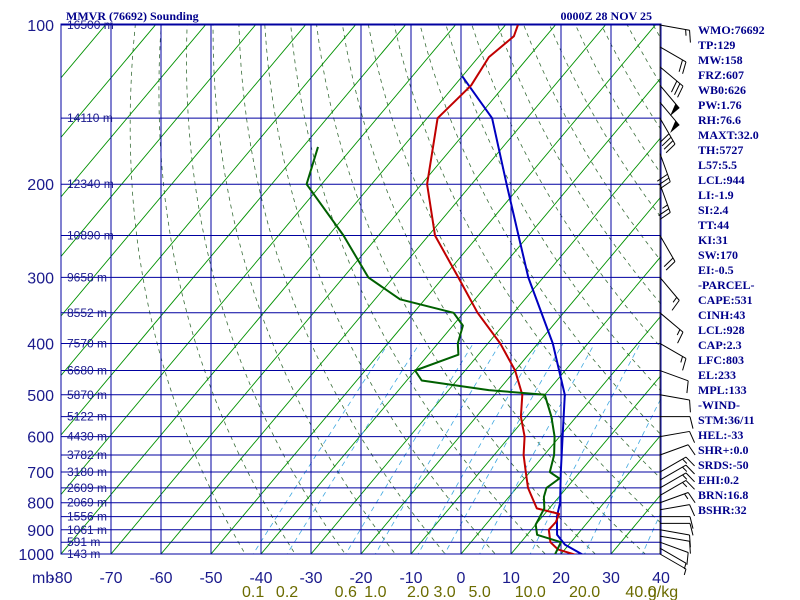 Image resolution: width=800 pixels, height=600 pixels. Describe the element at coordinates (87, 472) in the screenshot. I see `height-label: 3180 m` at that location.